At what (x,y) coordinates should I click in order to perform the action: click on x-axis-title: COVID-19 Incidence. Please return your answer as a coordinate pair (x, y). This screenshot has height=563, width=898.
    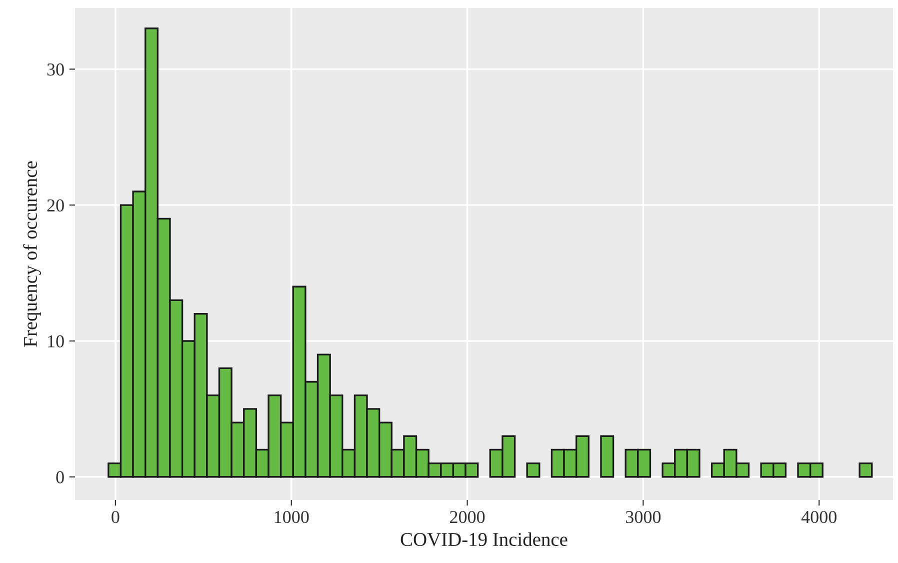
    Looking at the image, I should click on (484, 539).